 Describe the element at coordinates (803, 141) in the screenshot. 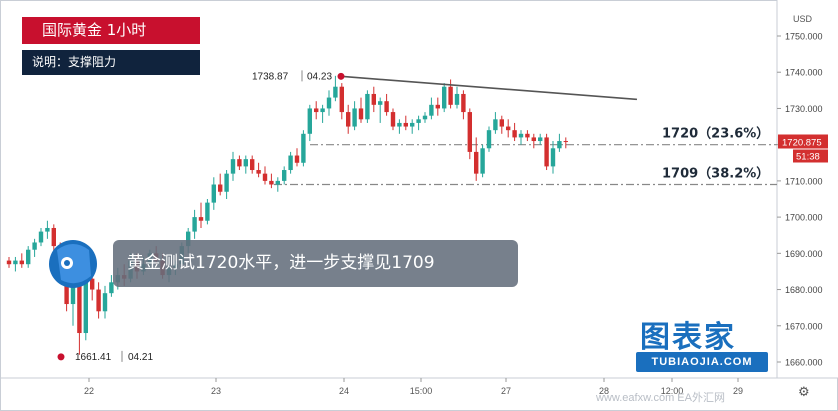

I see `last-price-tag` at that location.